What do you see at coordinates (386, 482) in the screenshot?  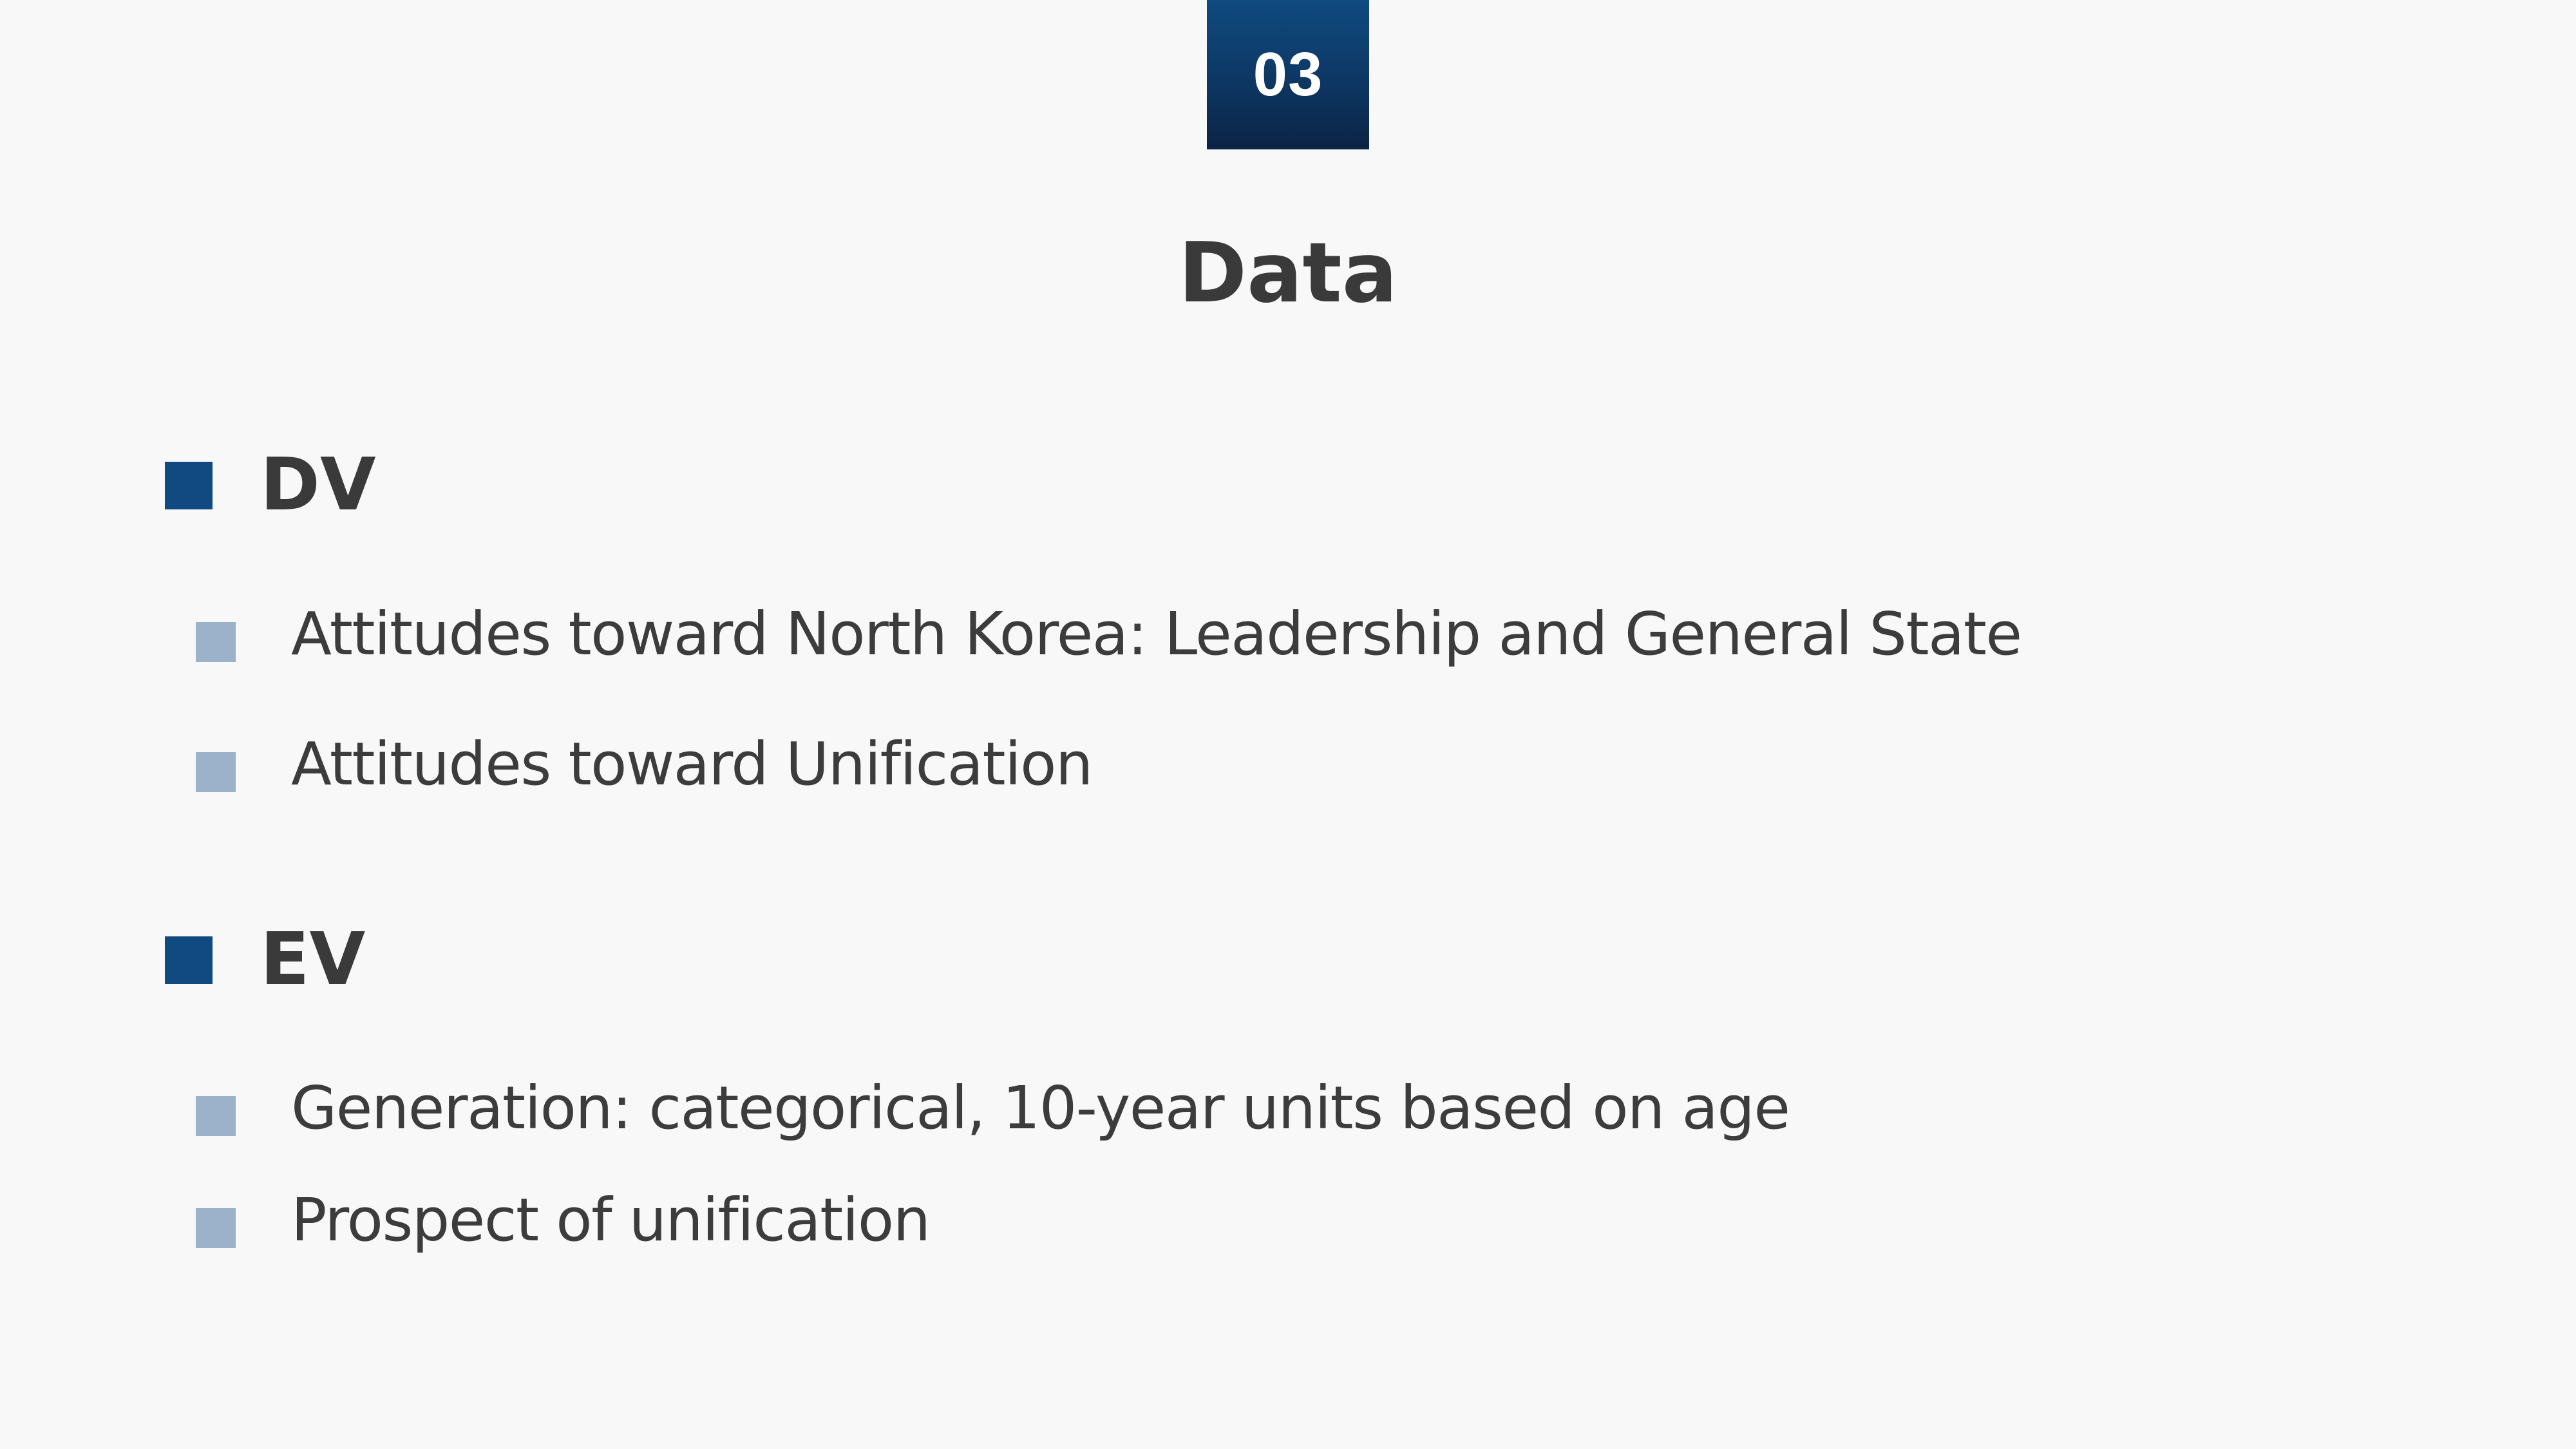 I see `heading-dv: DV` at bounding box center [386, 482].